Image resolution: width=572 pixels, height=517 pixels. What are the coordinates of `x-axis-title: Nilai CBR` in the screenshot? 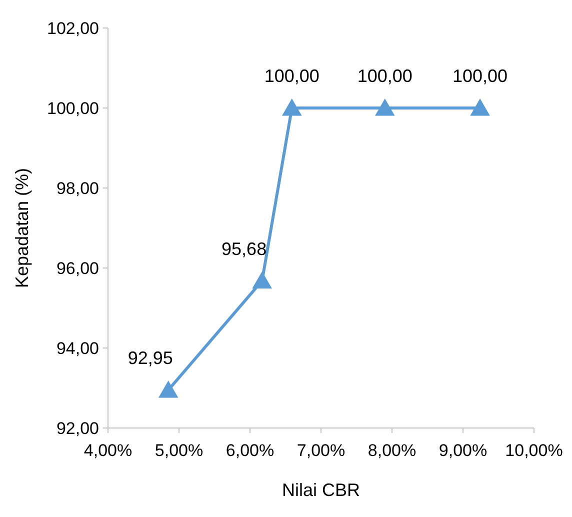 It's located at (321, 490).